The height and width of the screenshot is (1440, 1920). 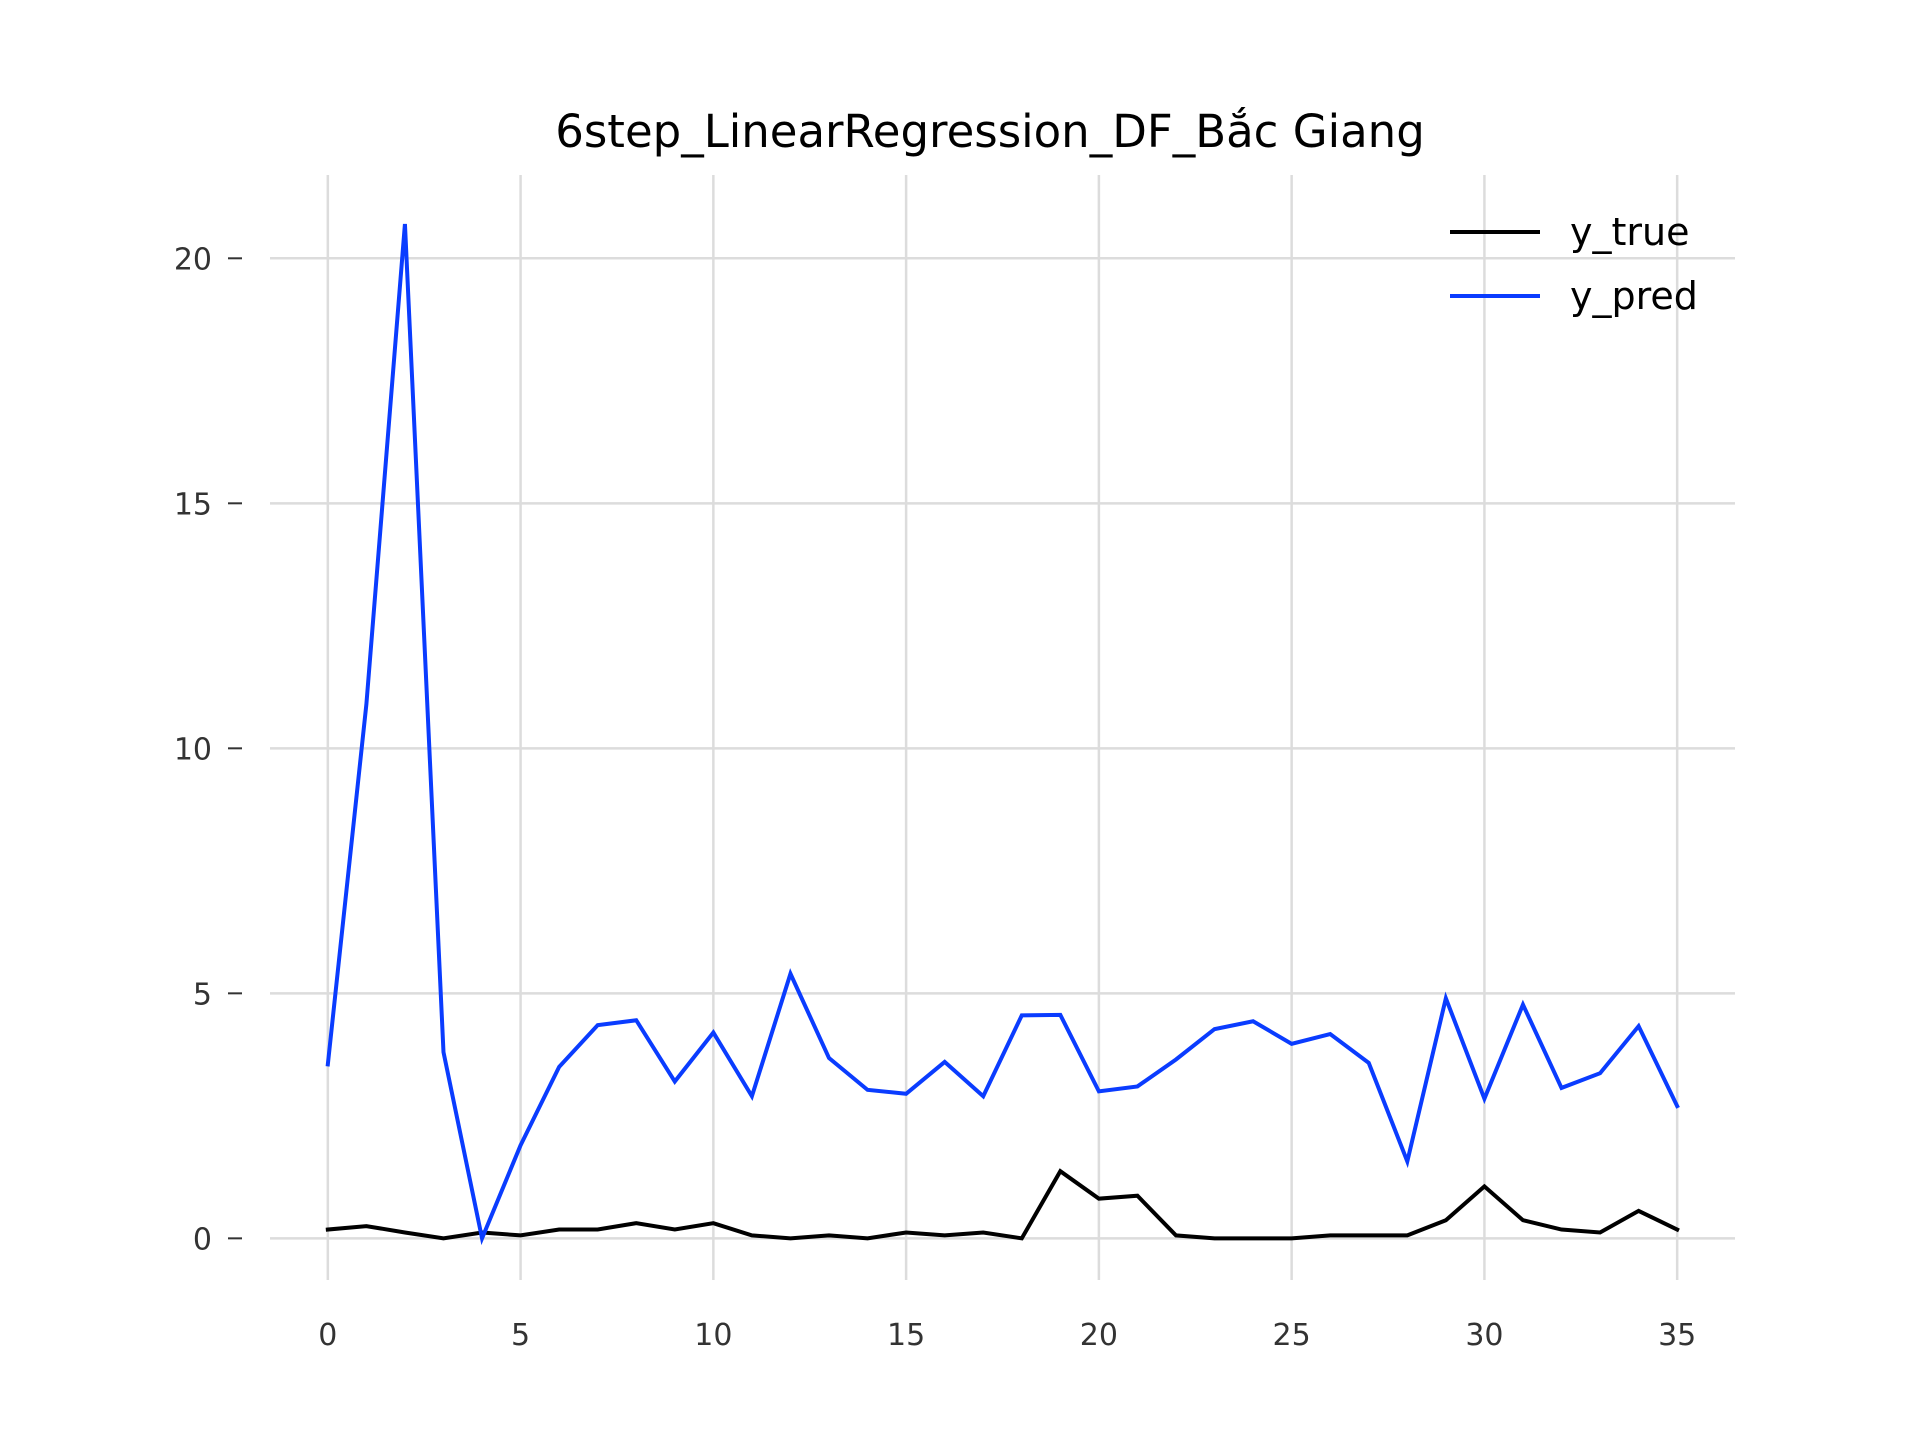 What do you see at coordinates (1677, 1335) in the screenshot?
I see `x-tick-label: 35` at bounding box center [1677, 1335].